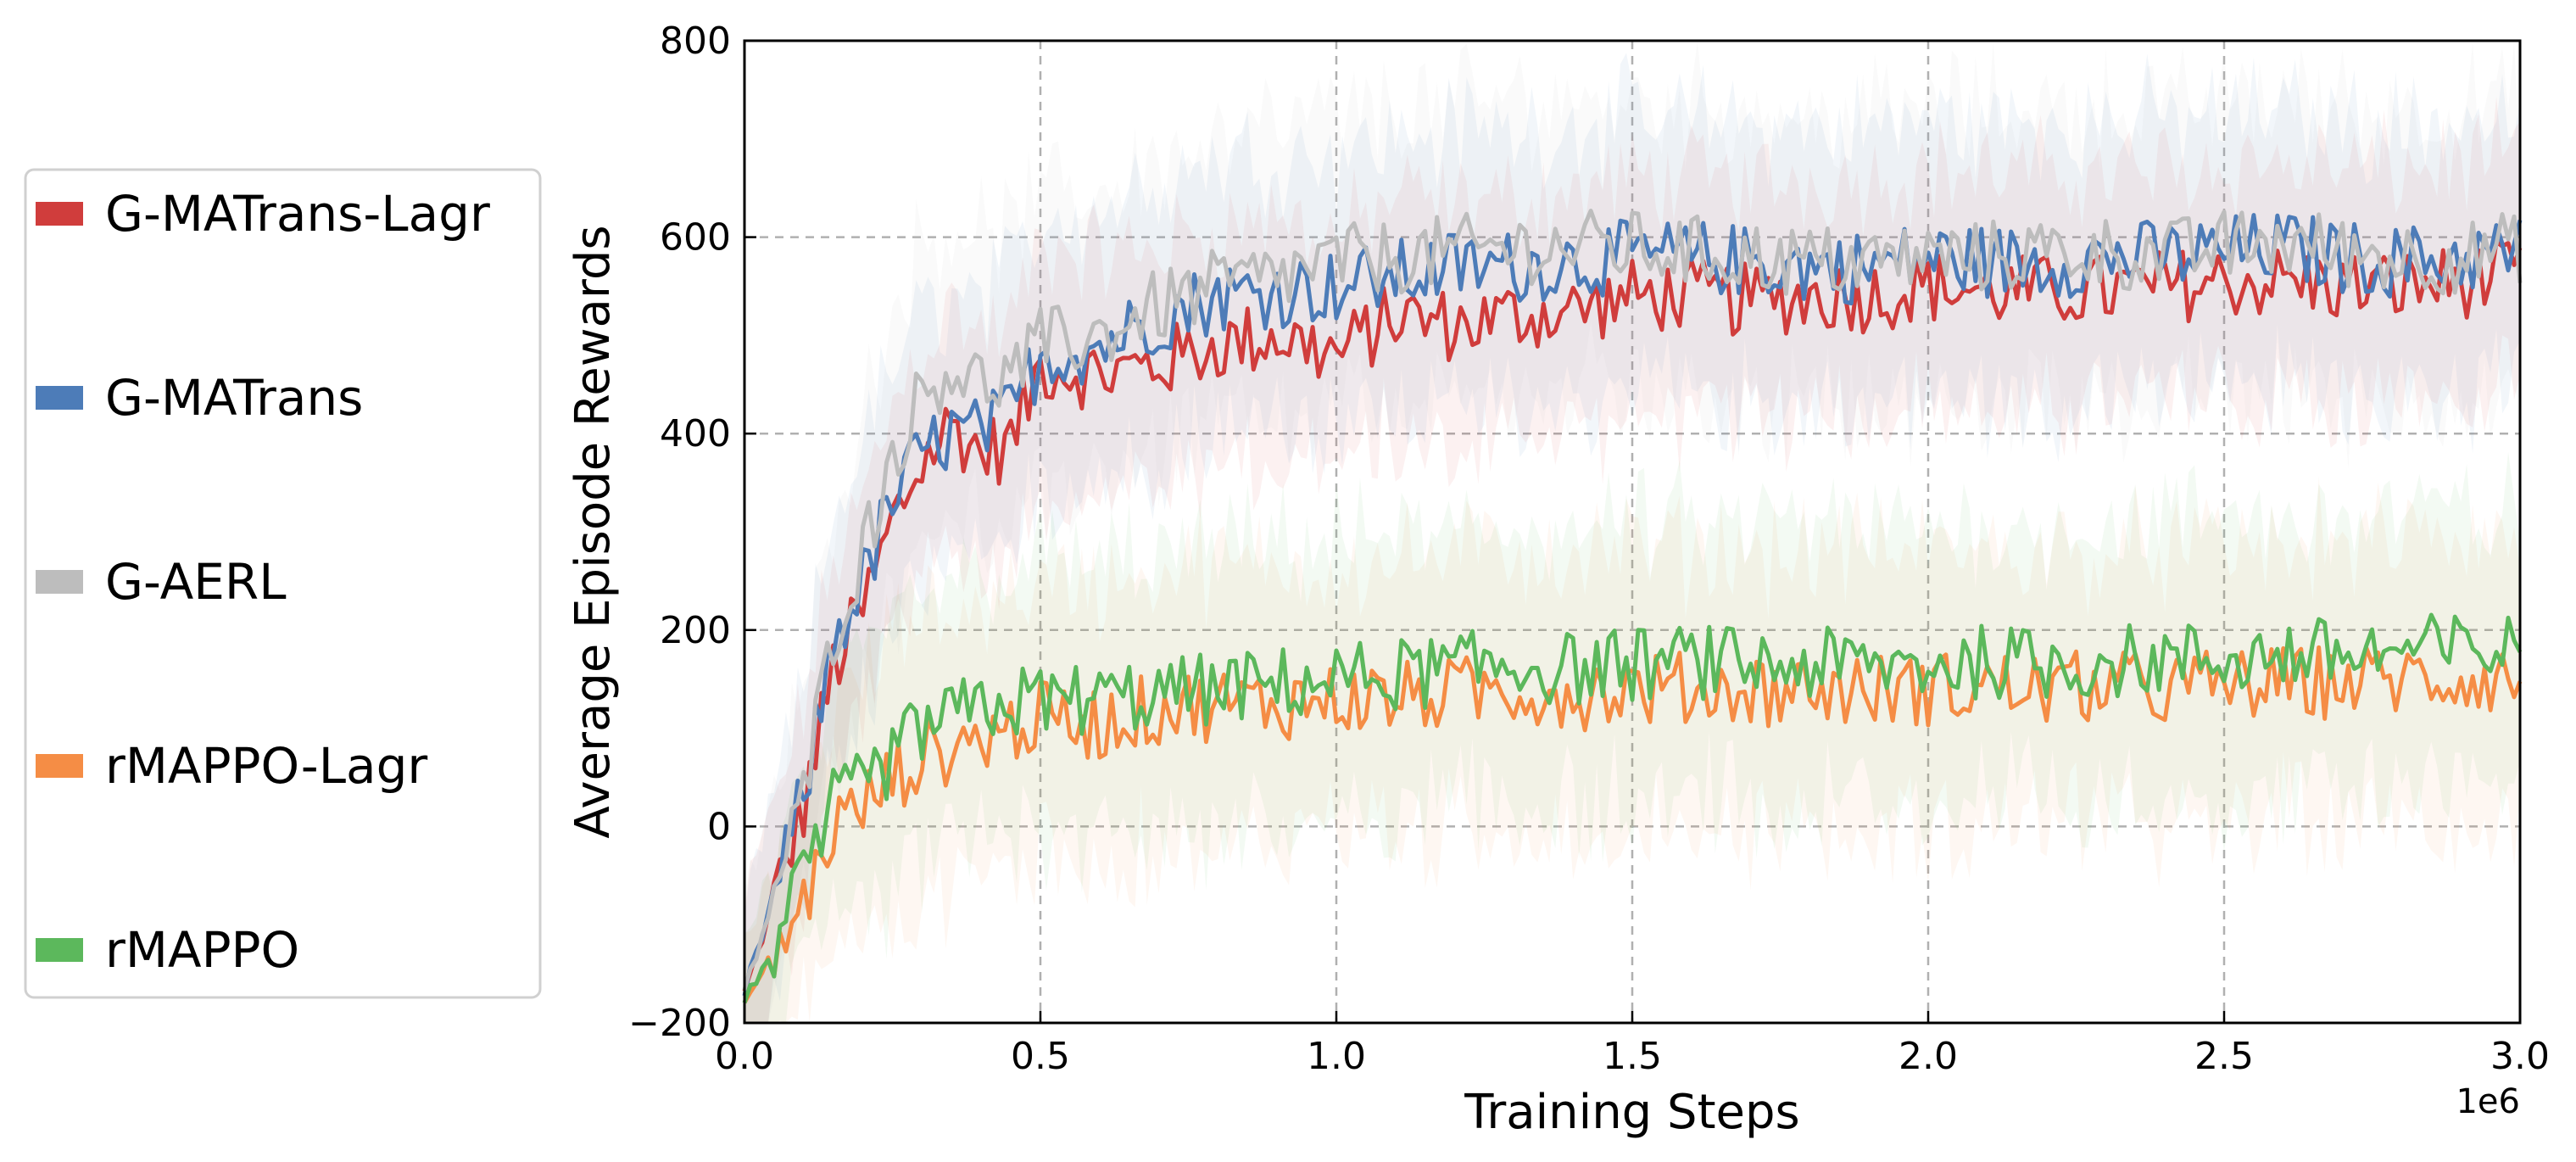 This screenshot has width=2576, height=1162. I want to click on x-tick-label-0: 0.0, so click(744, 1056).